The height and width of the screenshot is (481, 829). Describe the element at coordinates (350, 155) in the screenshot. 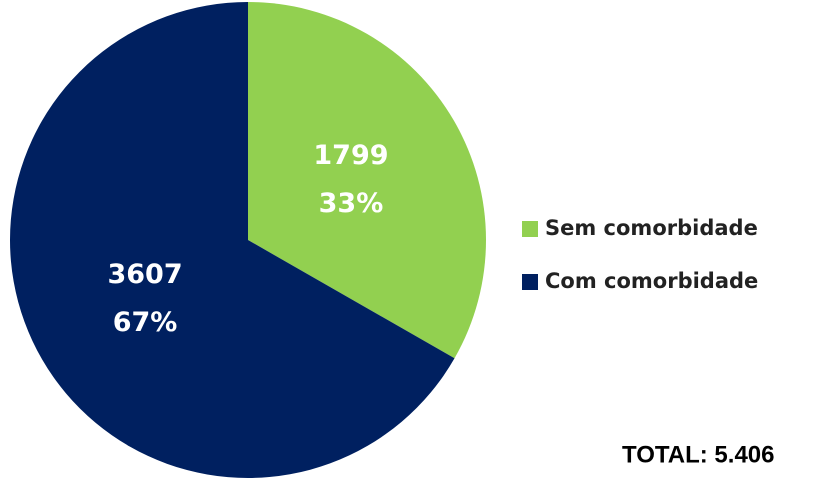

I see `value-label: 1799` at that location.